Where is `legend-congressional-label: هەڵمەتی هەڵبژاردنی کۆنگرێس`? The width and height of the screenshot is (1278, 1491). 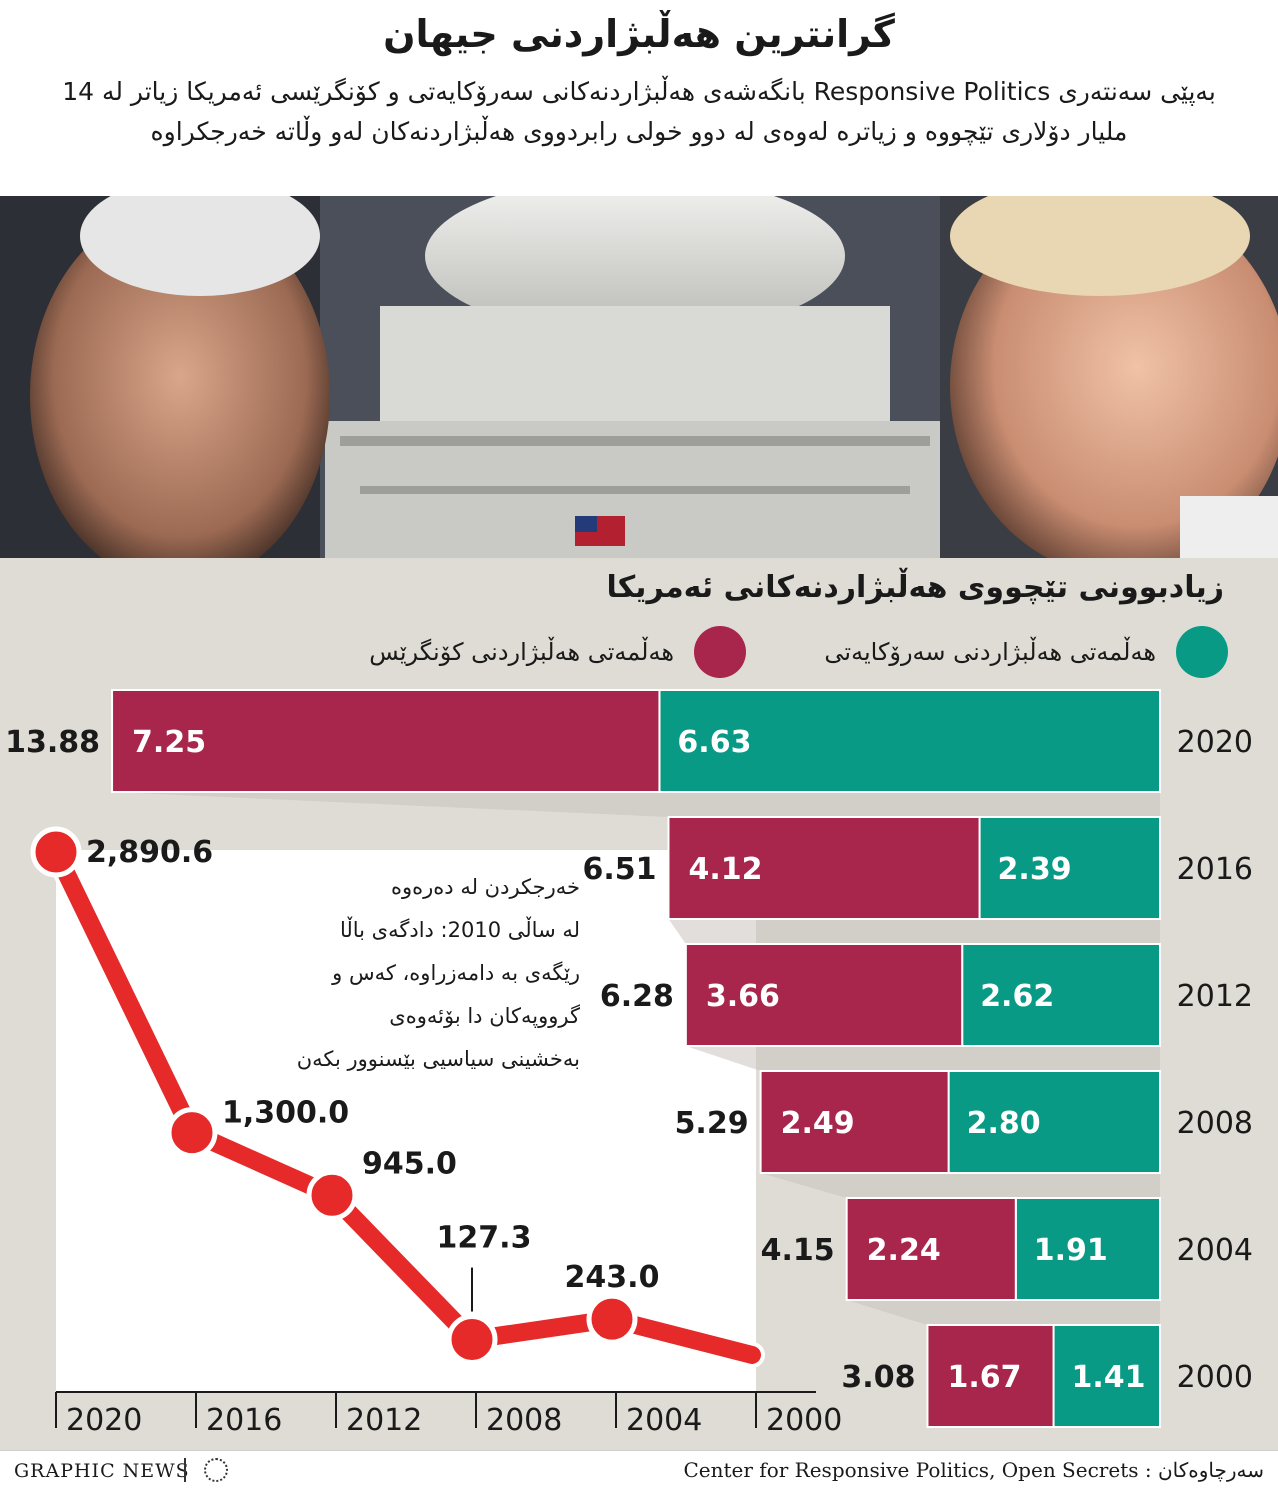
legend-congressional-label: هەڵمەتی هەڵبژاردنی کۆنگرێس is located at coordinates (521, 652).